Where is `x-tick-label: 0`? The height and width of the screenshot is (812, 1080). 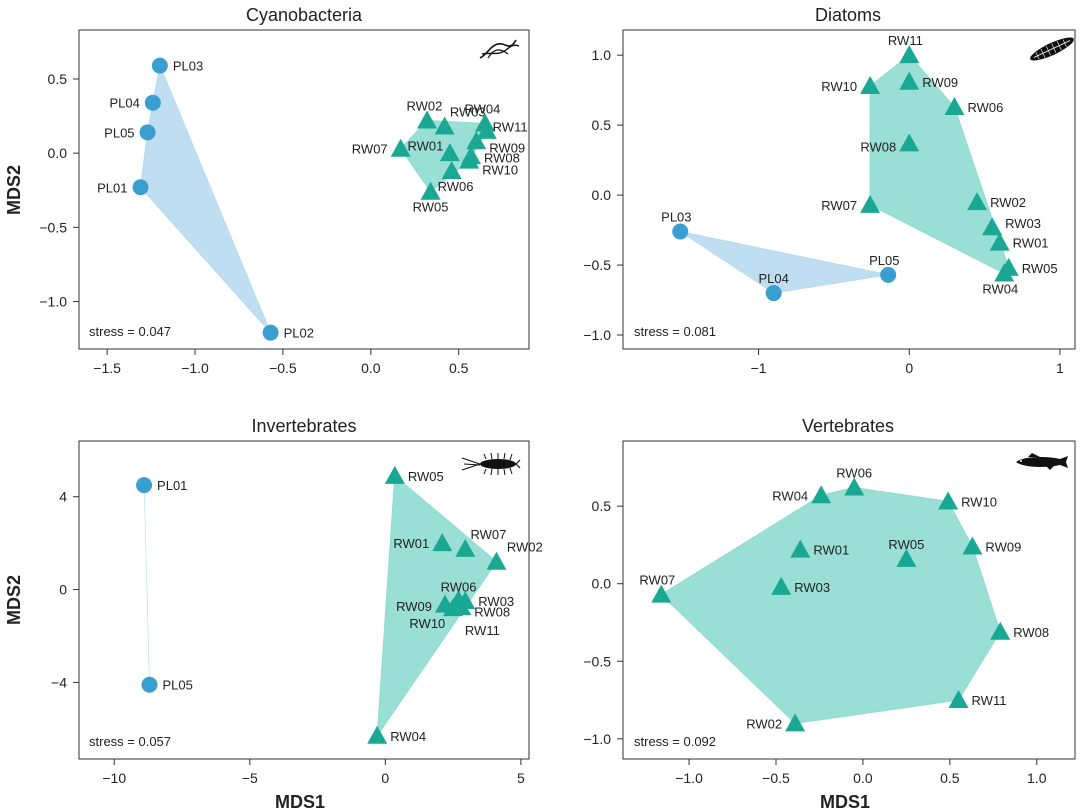
x-tick-label: 0 is located at coordinates (909, 368).